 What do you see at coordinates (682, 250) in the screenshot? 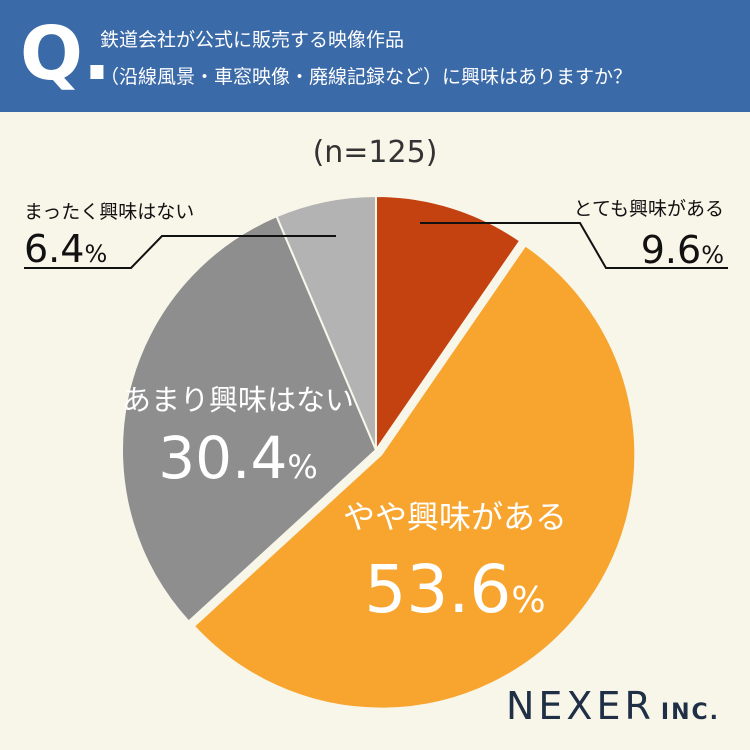
I see `callout-value-totemo: 9.6%` at bounding box center [682, 250].